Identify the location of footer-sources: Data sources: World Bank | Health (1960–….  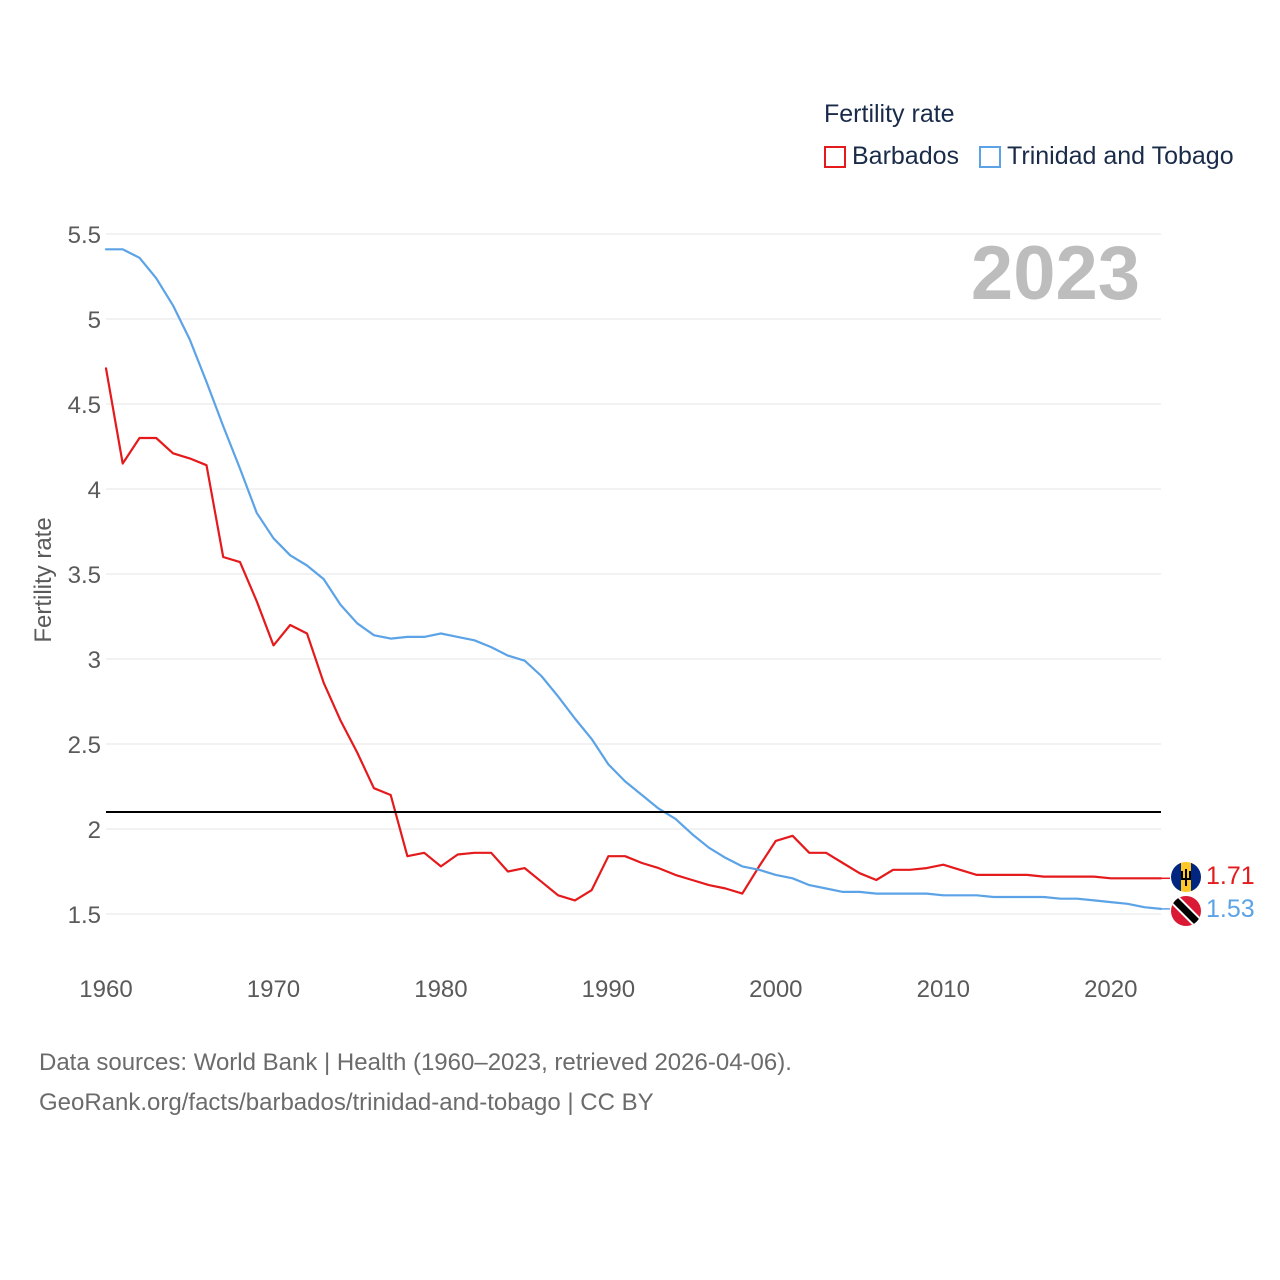
(415, 1062).